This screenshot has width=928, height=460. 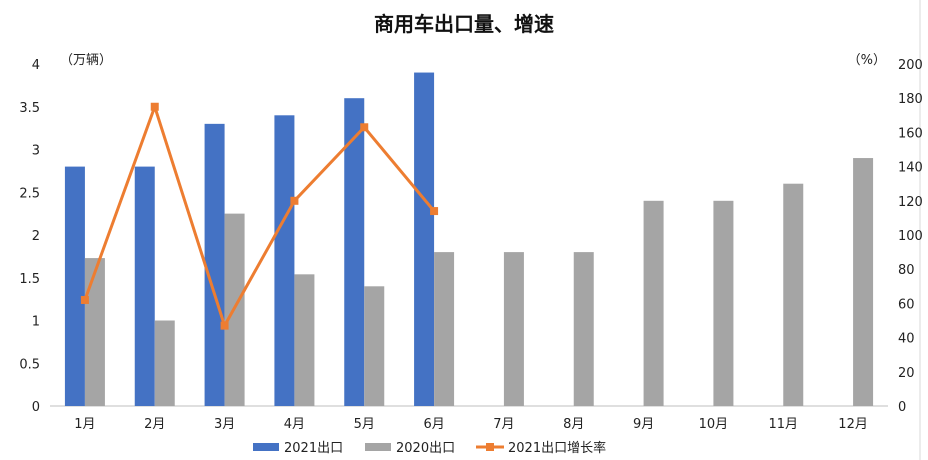 I want to click on bar-2021-3月, so click(x=214, y=264).